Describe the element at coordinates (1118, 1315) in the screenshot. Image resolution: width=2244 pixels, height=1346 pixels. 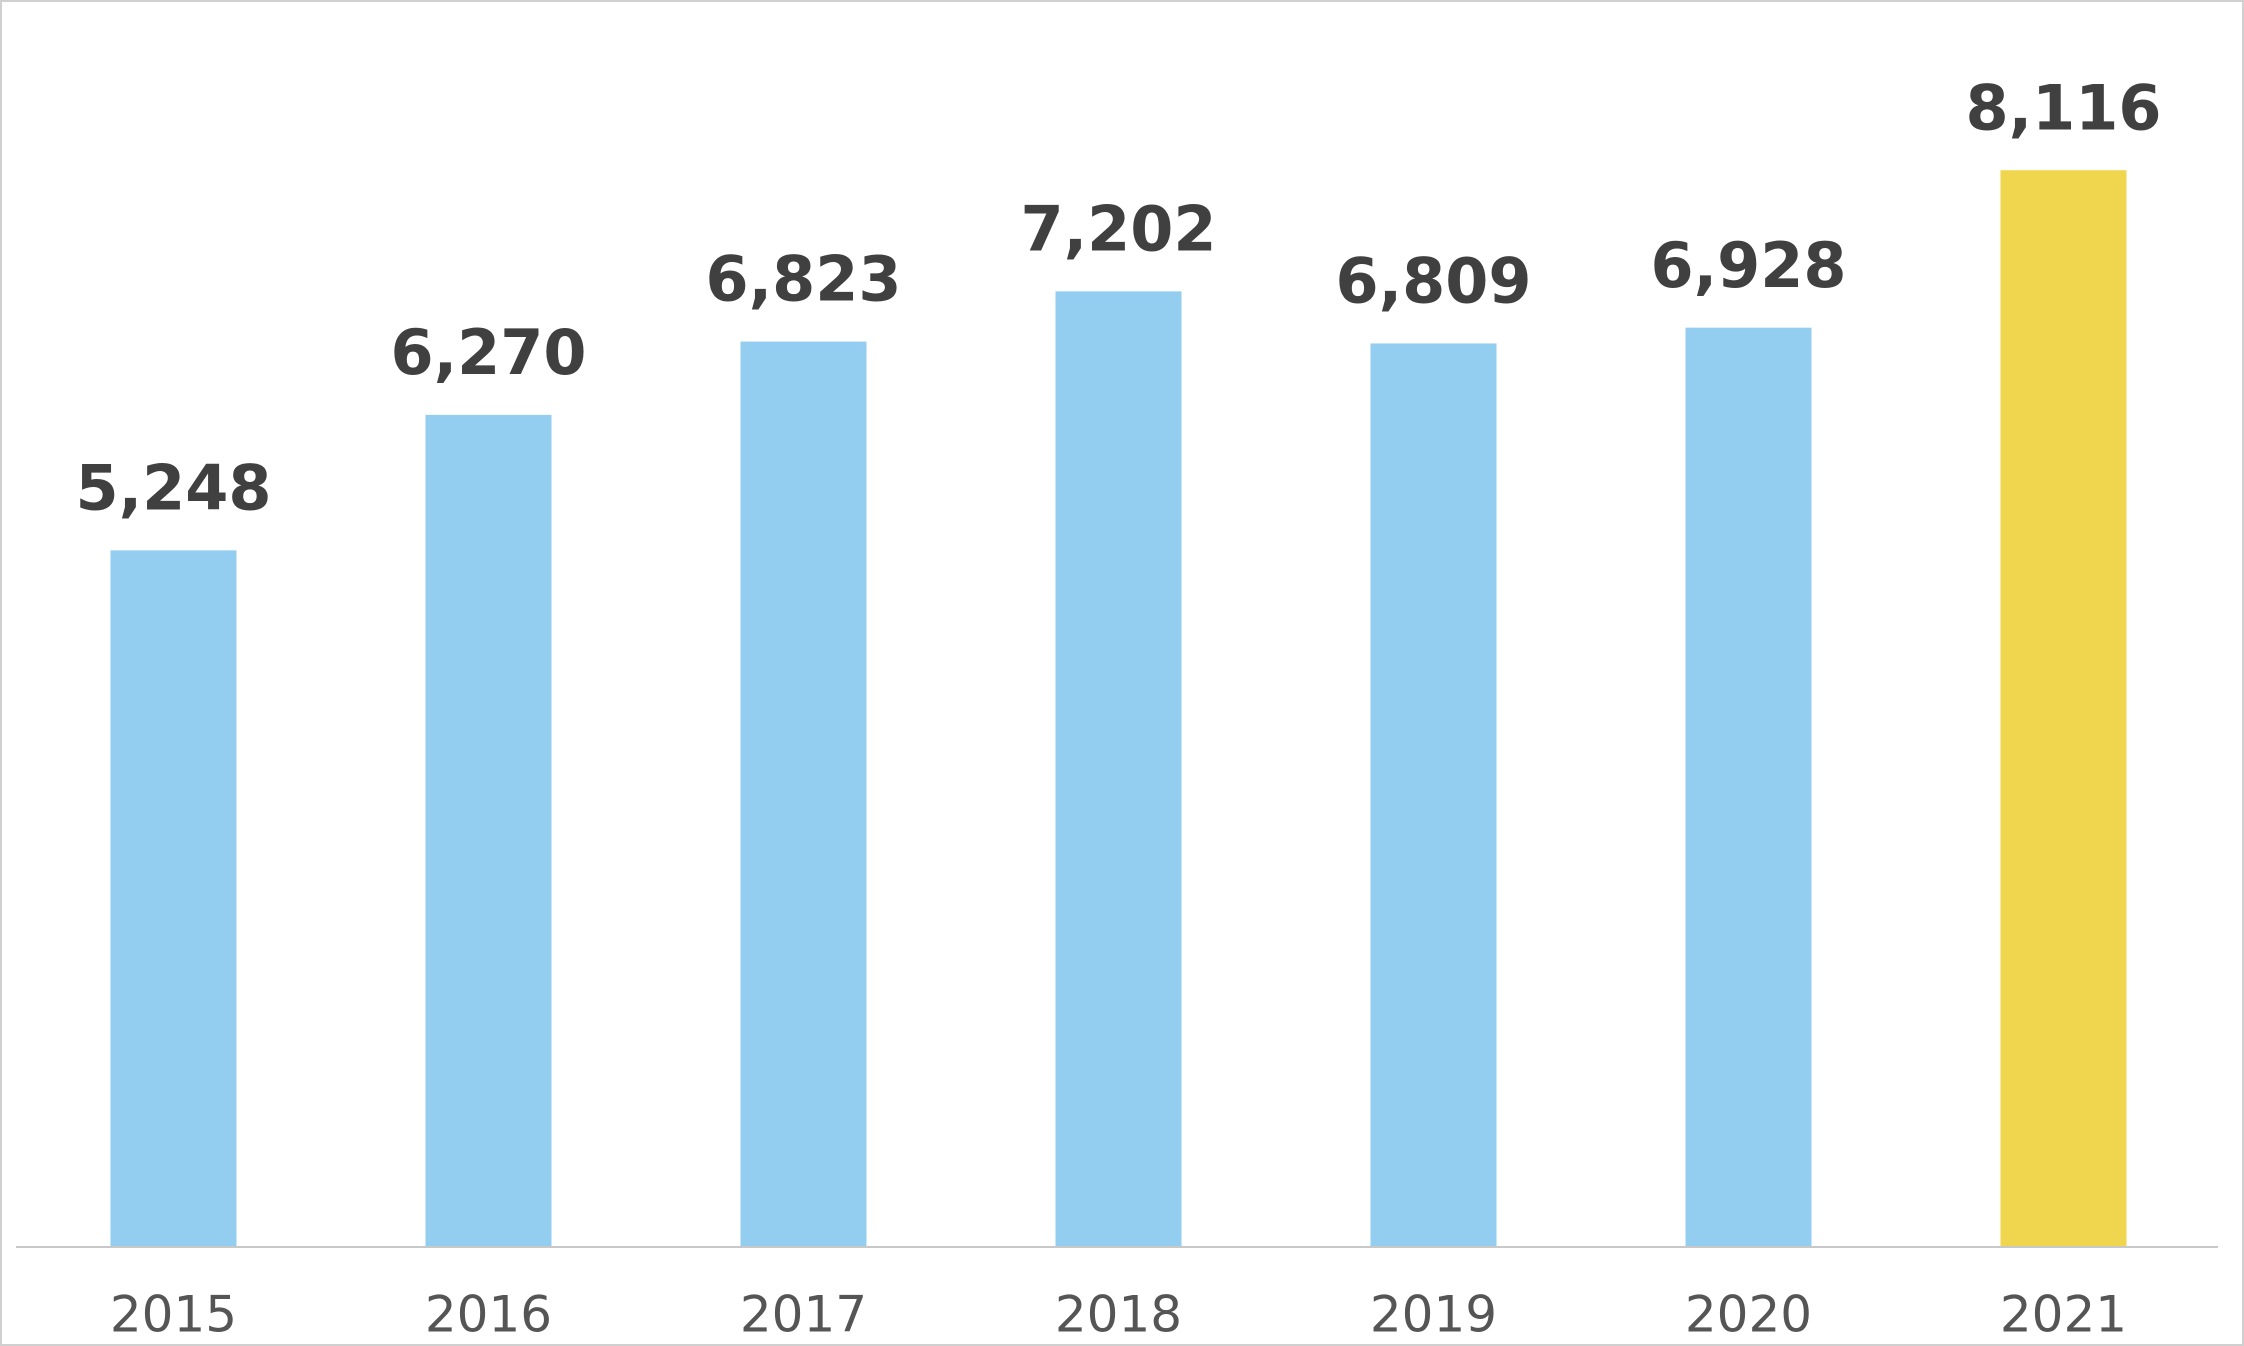
I see `x-tick-label: 2018` at that location.